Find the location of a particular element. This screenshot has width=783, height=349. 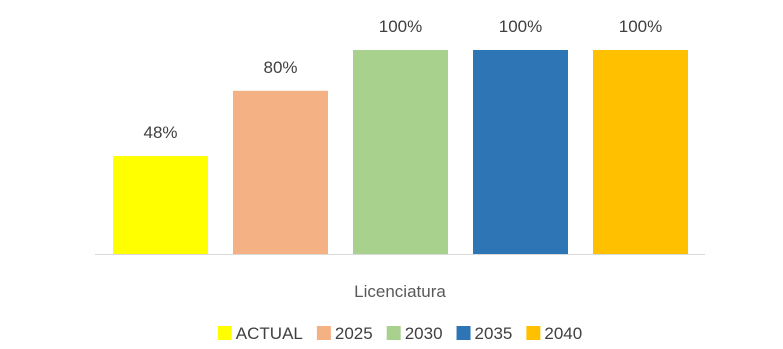

legend-label-2035: 2035 is located at coordinates (494, 333).